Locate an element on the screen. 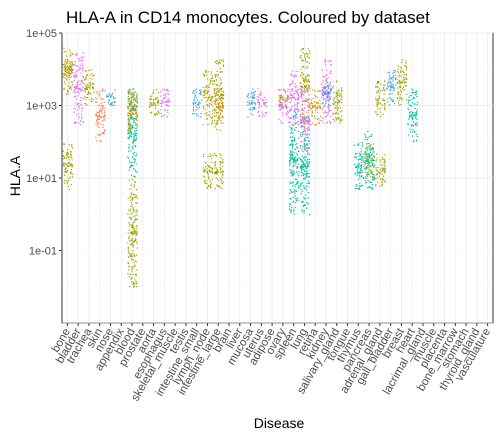  y-tick-label: 1e+01 is located at coordinates (41, 179).